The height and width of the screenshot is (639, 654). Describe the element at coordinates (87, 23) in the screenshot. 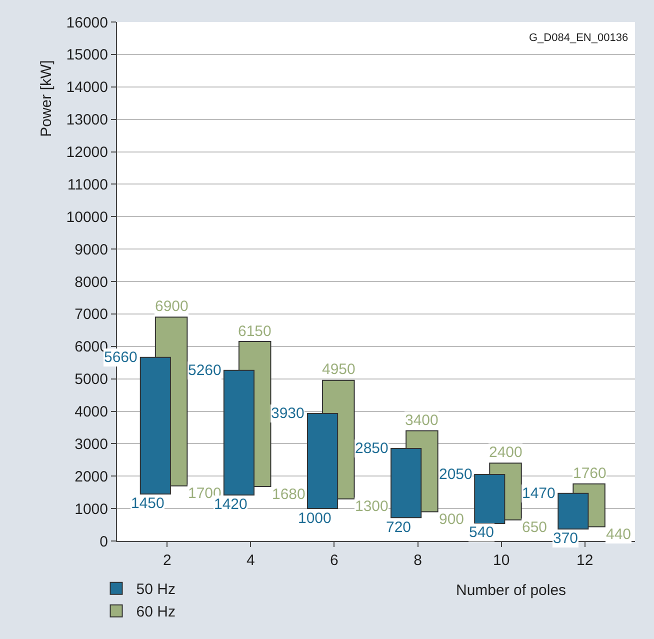

I see `y-tick-label: 16000` at that location.